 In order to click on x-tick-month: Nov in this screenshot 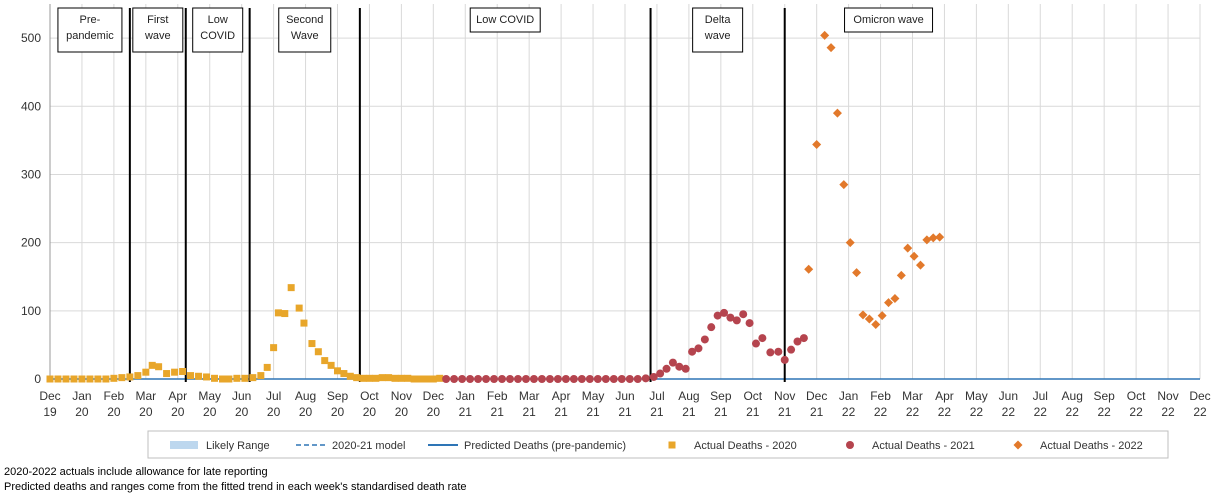, I will do `click(1167, 396)`.